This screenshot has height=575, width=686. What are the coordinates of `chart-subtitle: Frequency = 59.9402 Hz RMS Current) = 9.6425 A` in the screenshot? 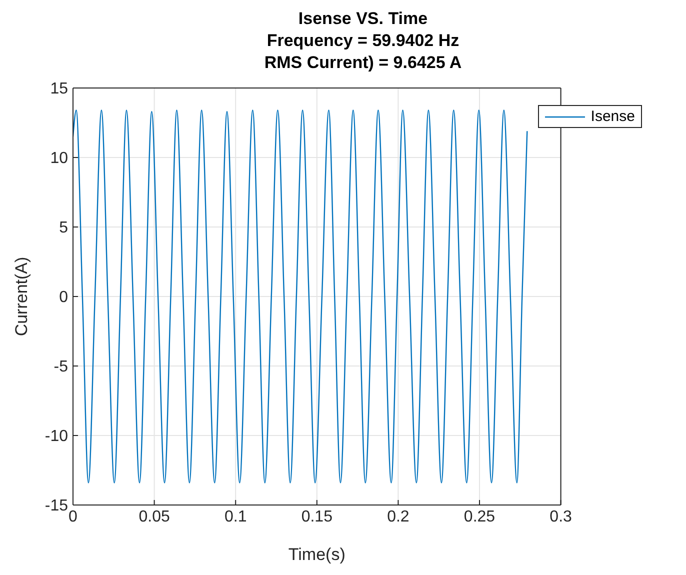 It's located at (363, 52).